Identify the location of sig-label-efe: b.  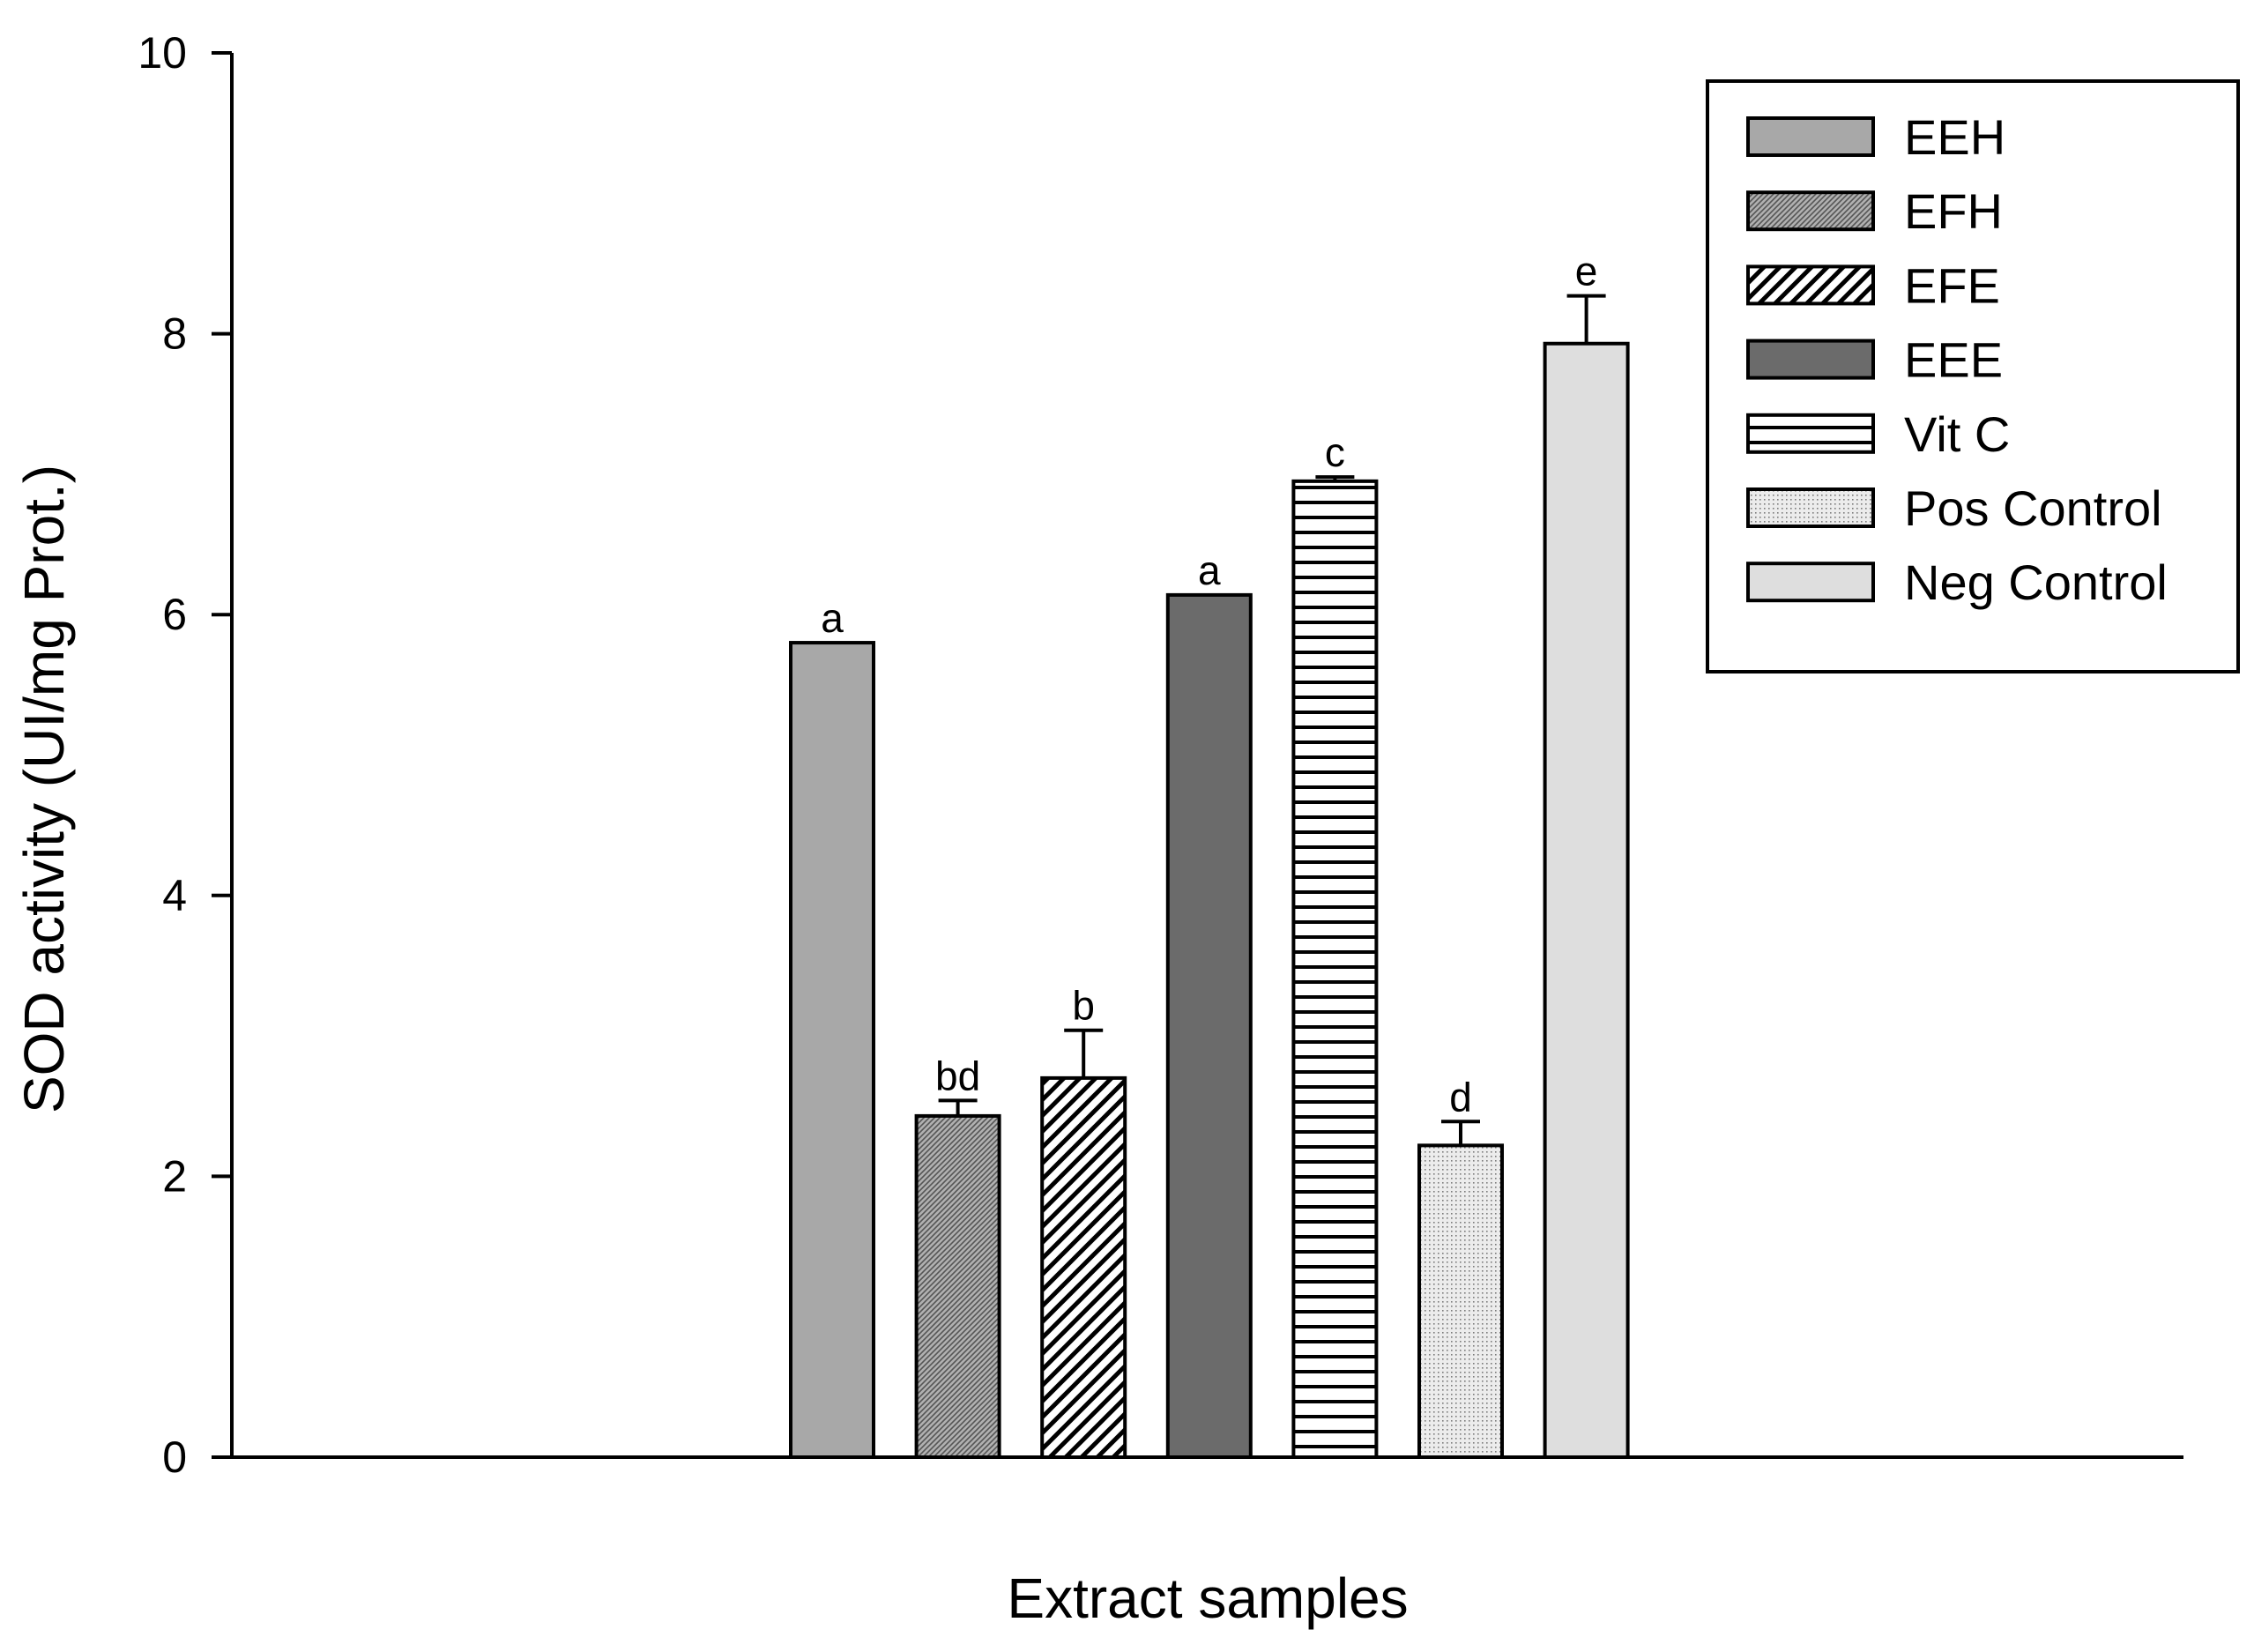
(1083, 1006).